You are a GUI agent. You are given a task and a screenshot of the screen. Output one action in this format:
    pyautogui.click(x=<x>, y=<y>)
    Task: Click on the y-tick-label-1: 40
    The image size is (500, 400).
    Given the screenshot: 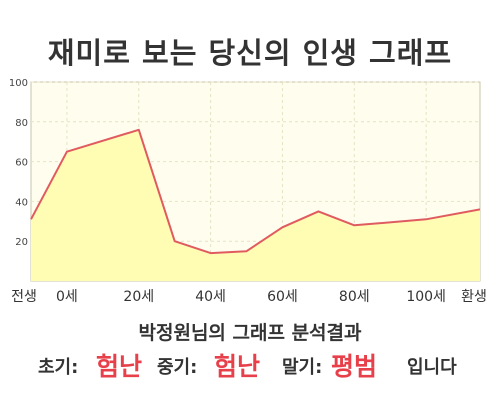 What is the action you would take?
    pyautogui.click(x=21, y=202)
    